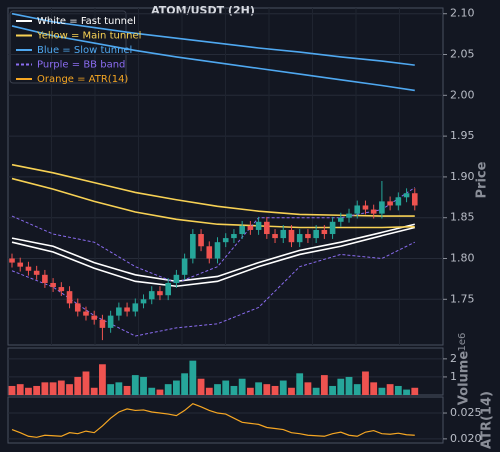 The image size is (500, 452). I want to click on y-tick-label: 2.05, so click(462, 54).